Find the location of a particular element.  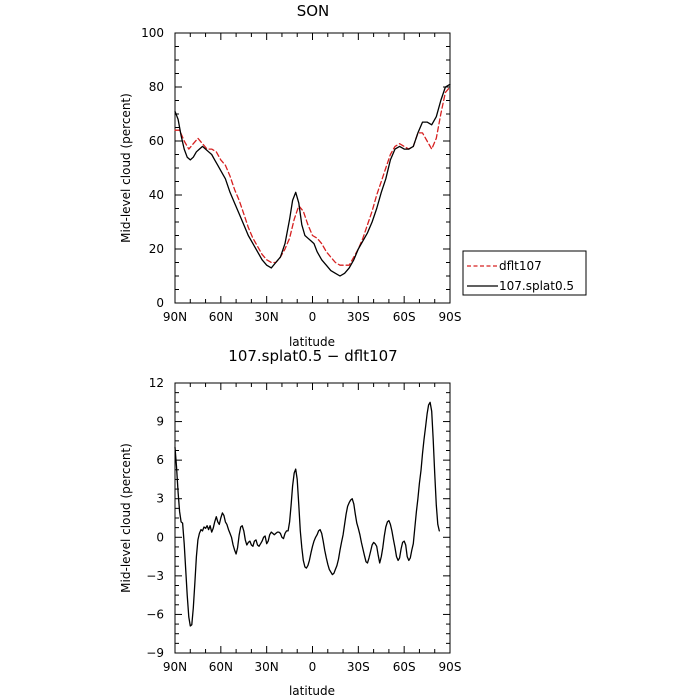

y-tick-label: 20 is located at coordinates (156, 249).